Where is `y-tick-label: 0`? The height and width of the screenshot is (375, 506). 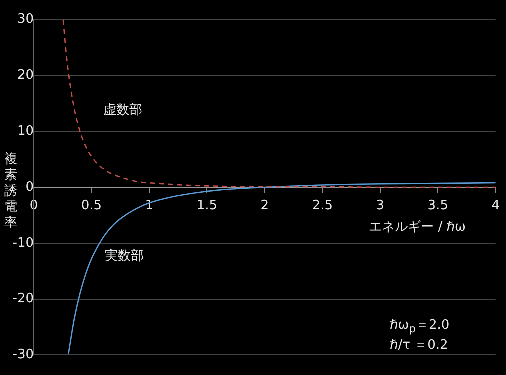
y-tick-label: 0 is located at coordinates (30, 187).